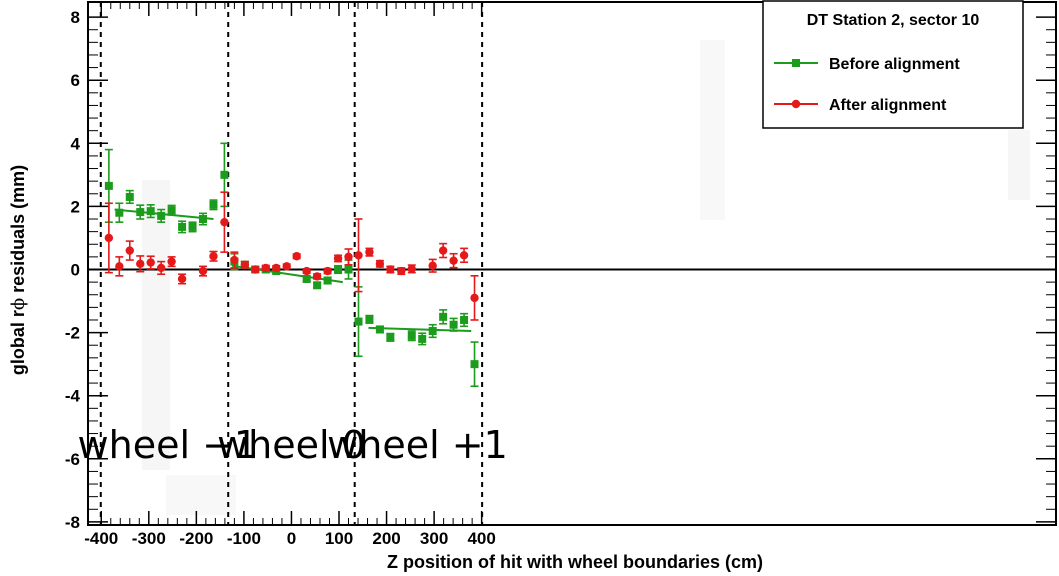 The height and width of the screenshot is (576, 1059). I want to click on x-tick-label: 400, so click(481, 538).